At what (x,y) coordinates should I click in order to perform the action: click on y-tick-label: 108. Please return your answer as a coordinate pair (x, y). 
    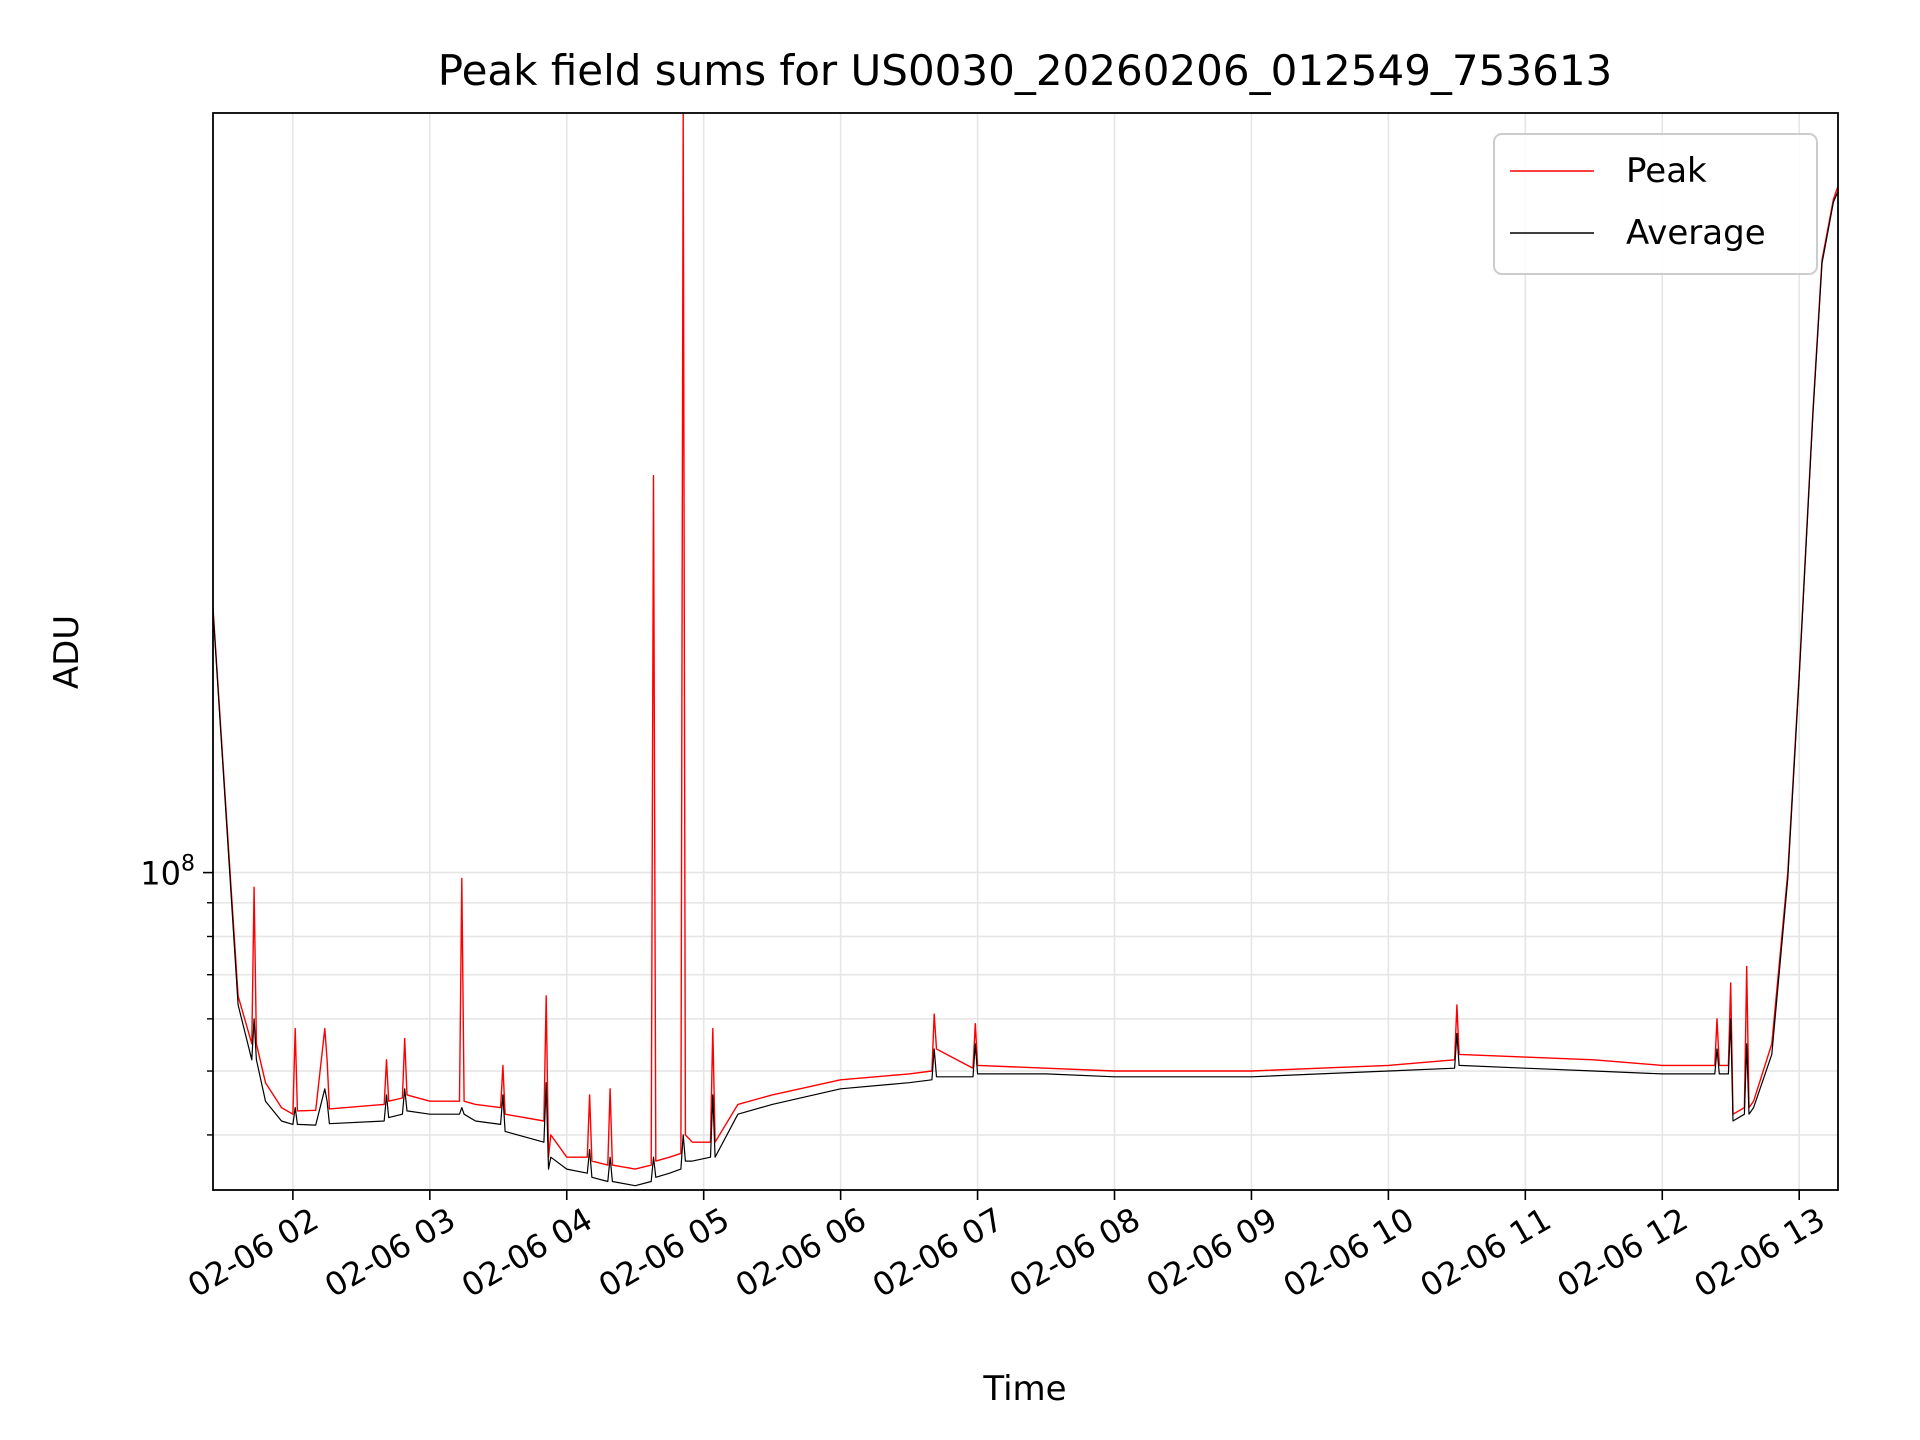
    Looking at the image, I should click on (167, 872).